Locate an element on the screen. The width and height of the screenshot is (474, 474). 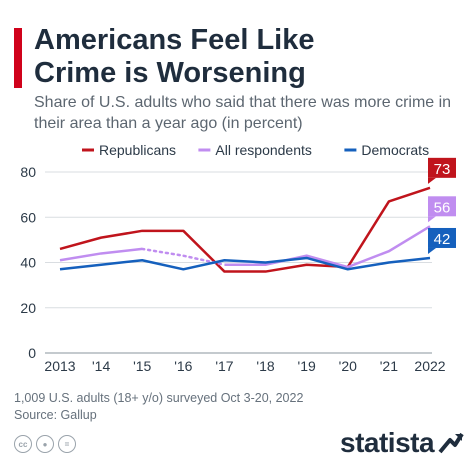
person-icon: ● is located at coordinates (45, 444).